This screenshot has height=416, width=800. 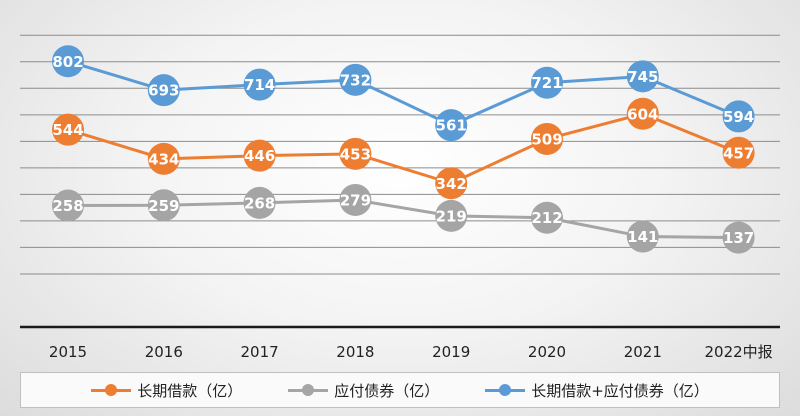 What do you see at coordinates (547, 352) in the screenshot?
I see `x-tick-label: 2020` at bounding box center [547, 352].